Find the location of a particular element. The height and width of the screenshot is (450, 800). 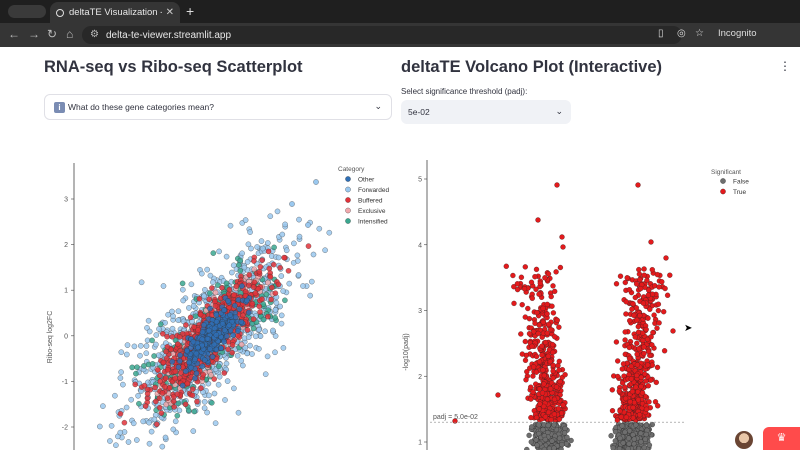

home-icon: ⌂ is located at coordinates (70, 34).